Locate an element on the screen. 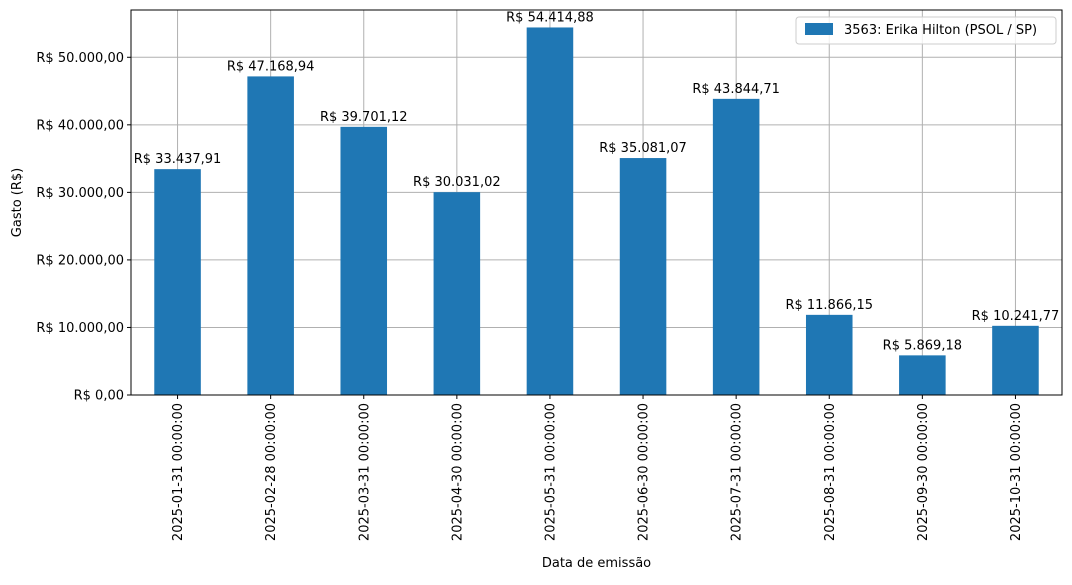 The width and height of the screenshot is (1072, 585). x-tick-label: 2025-02-28 00:00:00 is located at coordinates (271, 472).